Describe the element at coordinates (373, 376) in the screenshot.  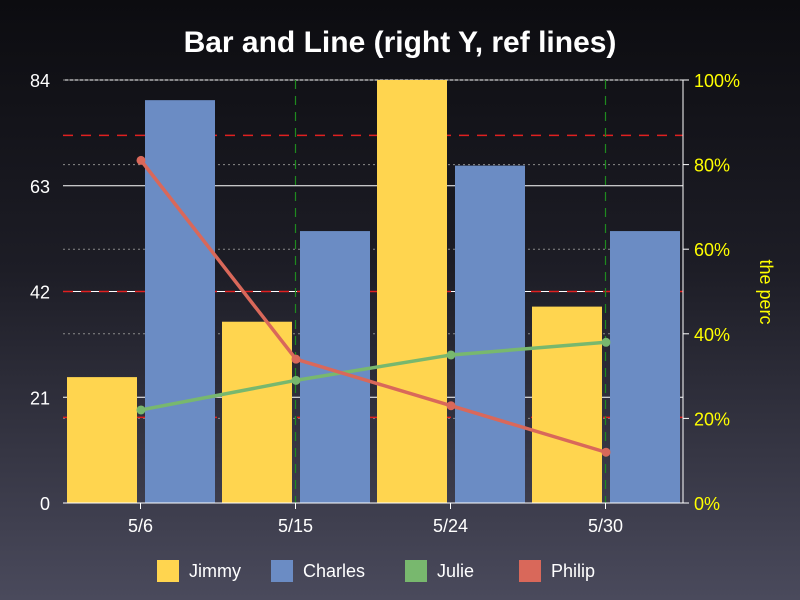
I see `line-julie` at that location.